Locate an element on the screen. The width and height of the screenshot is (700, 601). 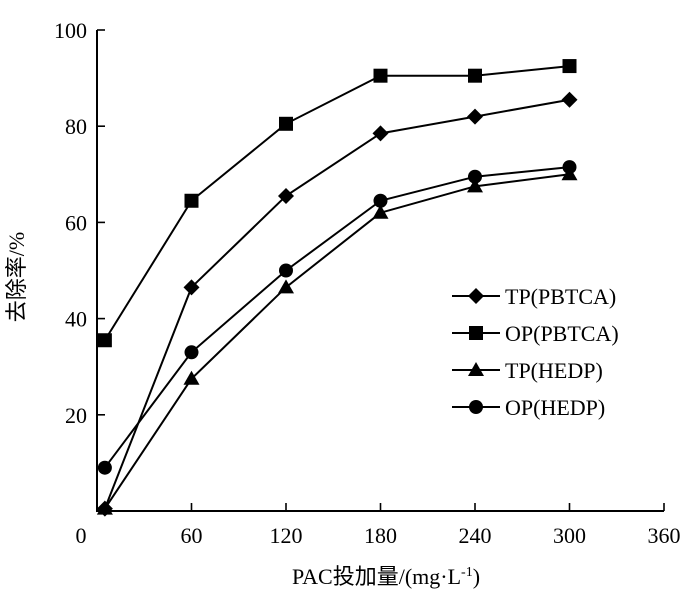
legend-item: TP(HEDP) is located at coordinates (527, 370).